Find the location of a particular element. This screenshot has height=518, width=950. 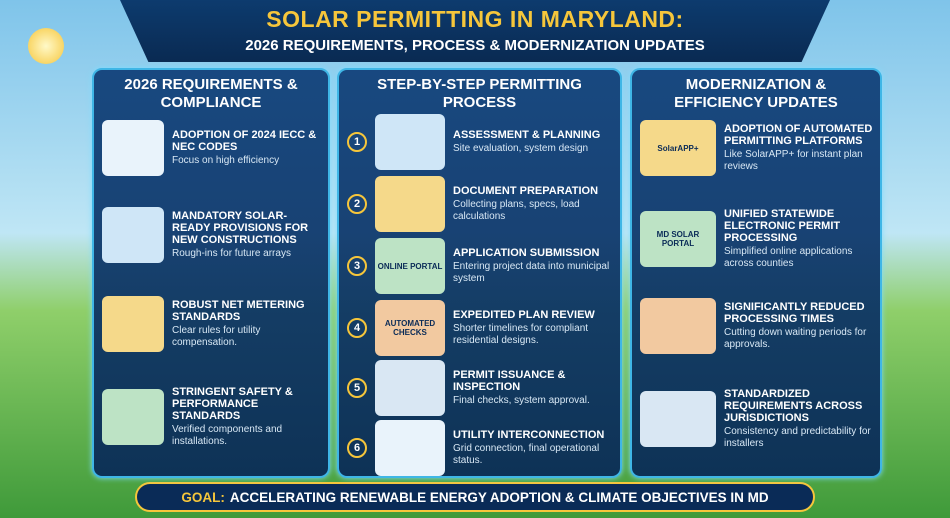

item-title: UTILITY INTERCONNECTION is located at coordinates (529, 435).